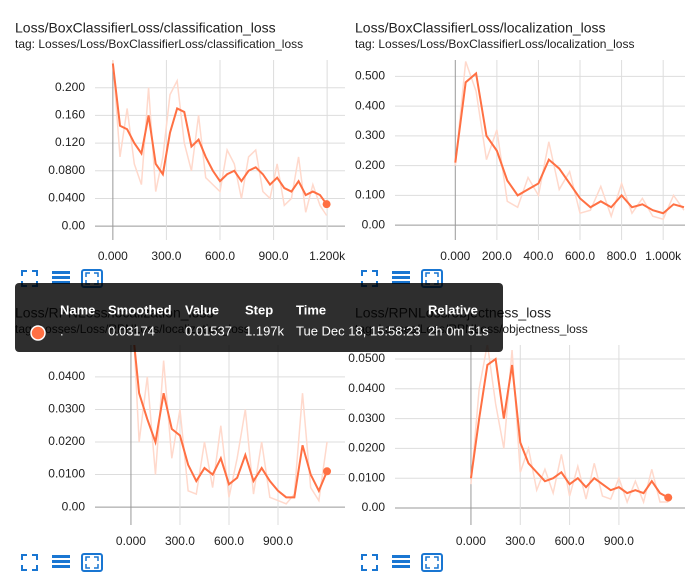 Image resolution: width=699 pixels, height=574 pixels. I want to click on tooltip-header: Step, so click(259, 309).